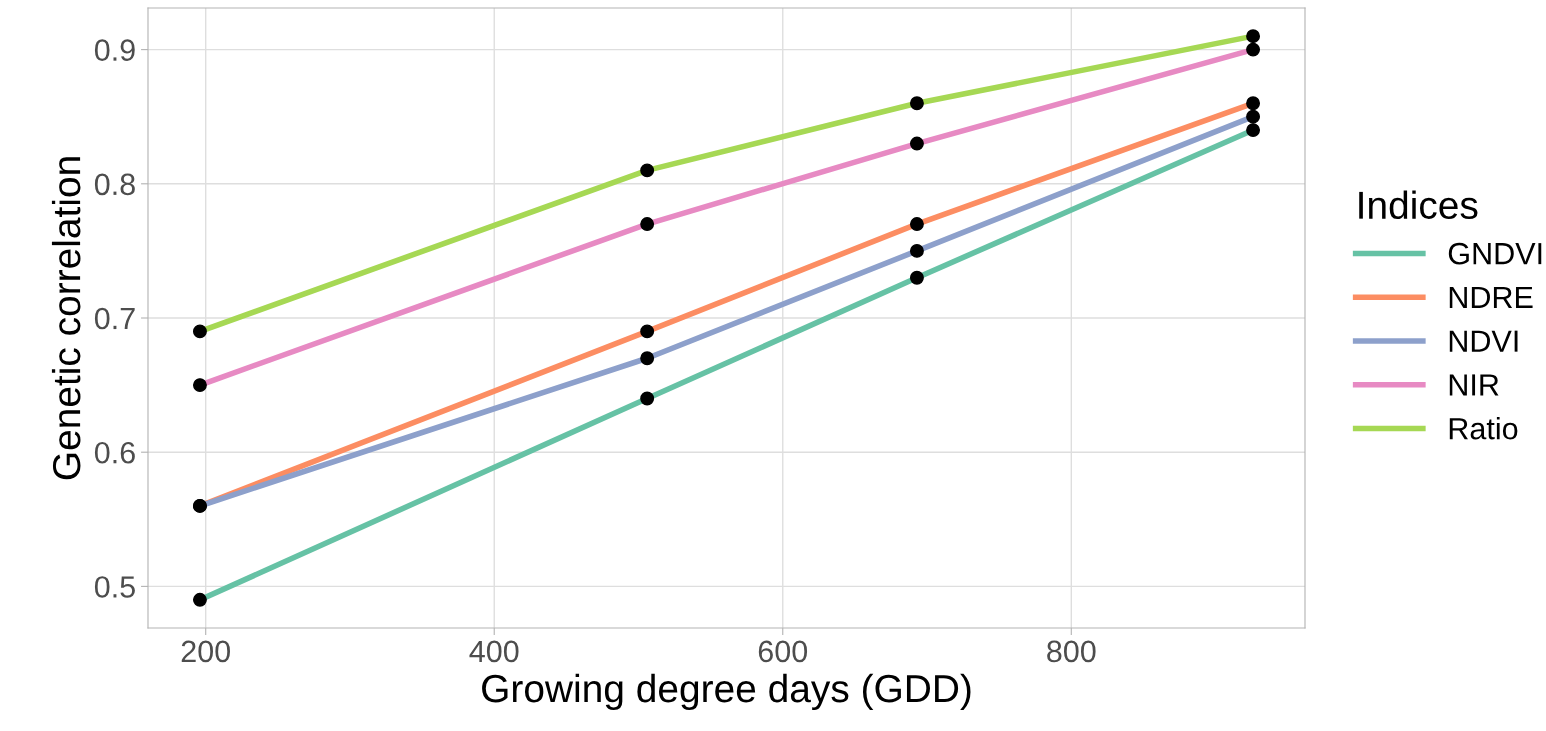 The image size is (1546, 731). Describe the element at coordinates (1071, 651) in the screenshot. I see `x-tick-label: 800` at that location.